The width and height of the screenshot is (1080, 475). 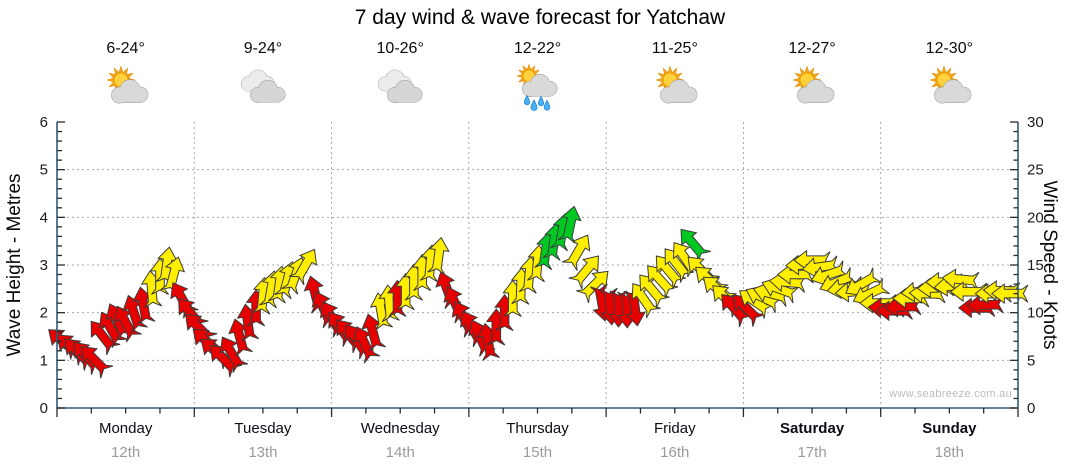 What do you see at coordinates (537, 428) in the screenshot?
I see `day-label-thursday: Thursday` at bounding box center [537, 428].